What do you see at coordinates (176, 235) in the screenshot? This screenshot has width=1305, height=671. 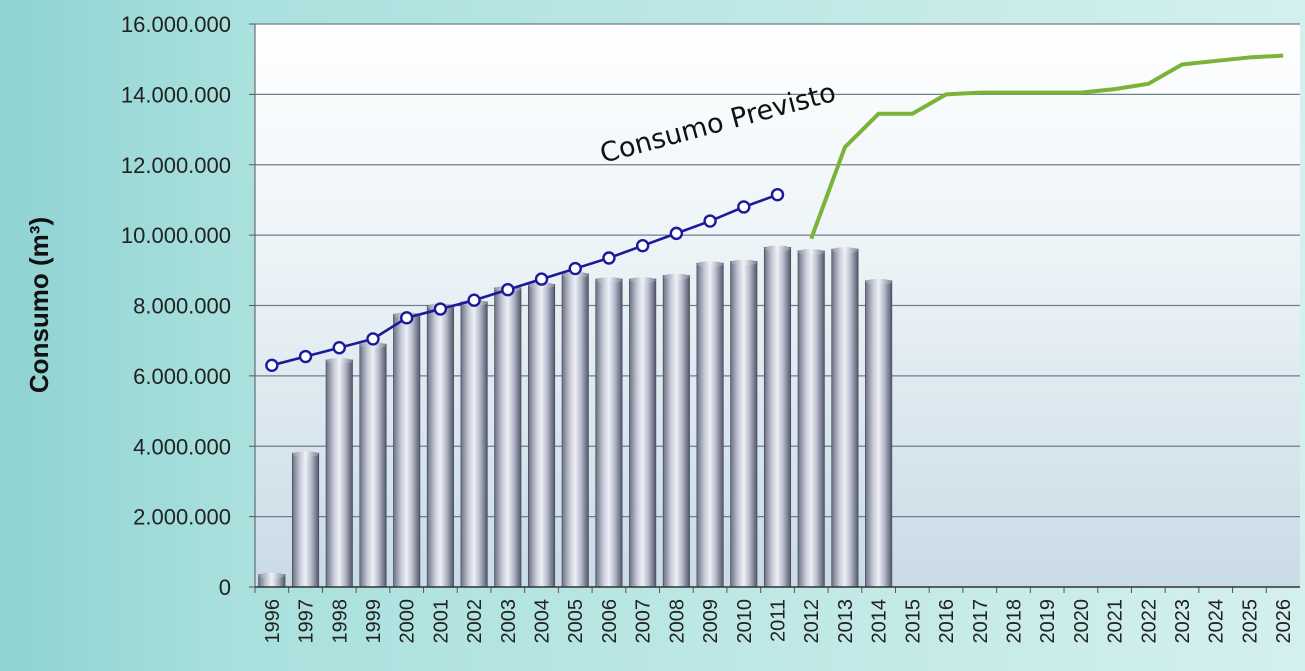 I see `y-tick-label: 10.000.000` at bounding box center [176, 235].